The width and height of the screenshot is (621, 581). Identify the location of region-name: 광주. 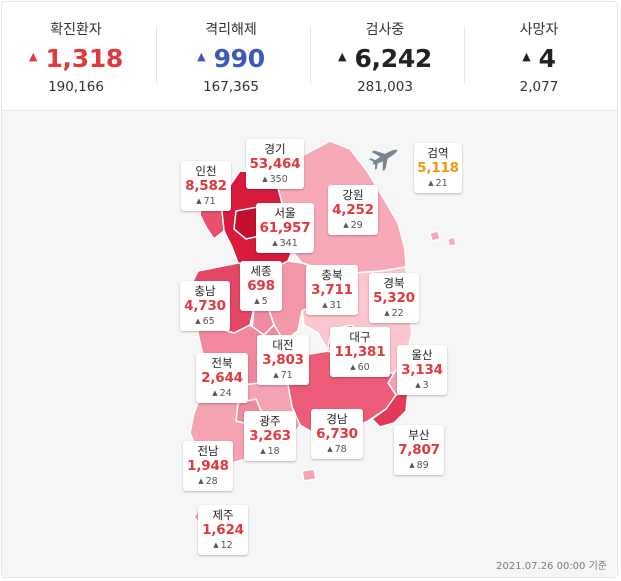
(270, 421).